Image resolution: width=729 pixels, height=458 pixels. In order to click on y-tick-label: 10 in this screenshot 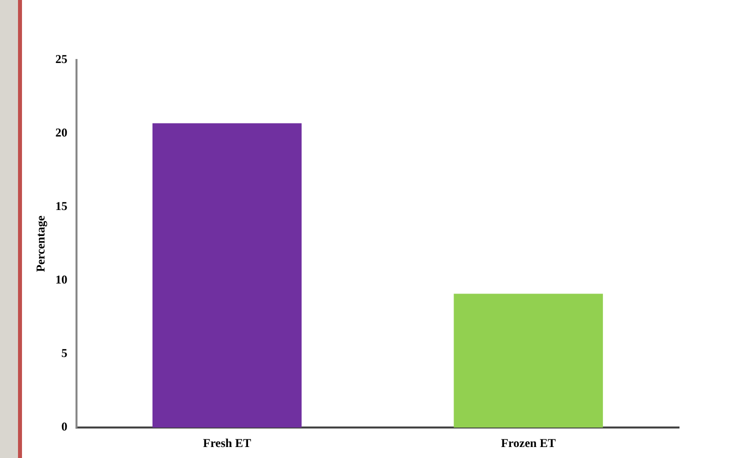, I will do `click(61, 279)`.